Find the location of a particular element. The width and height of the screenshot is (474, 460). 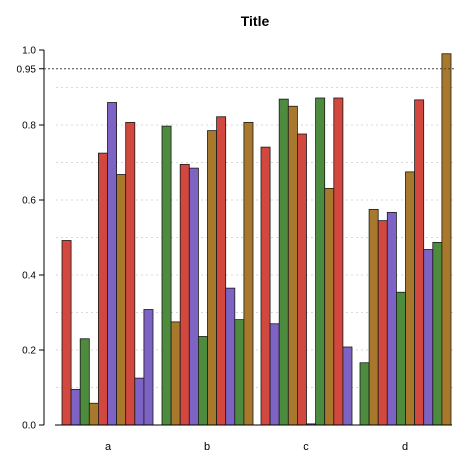

y-tick-label: 0.4 is located at coordinates (29, 276).